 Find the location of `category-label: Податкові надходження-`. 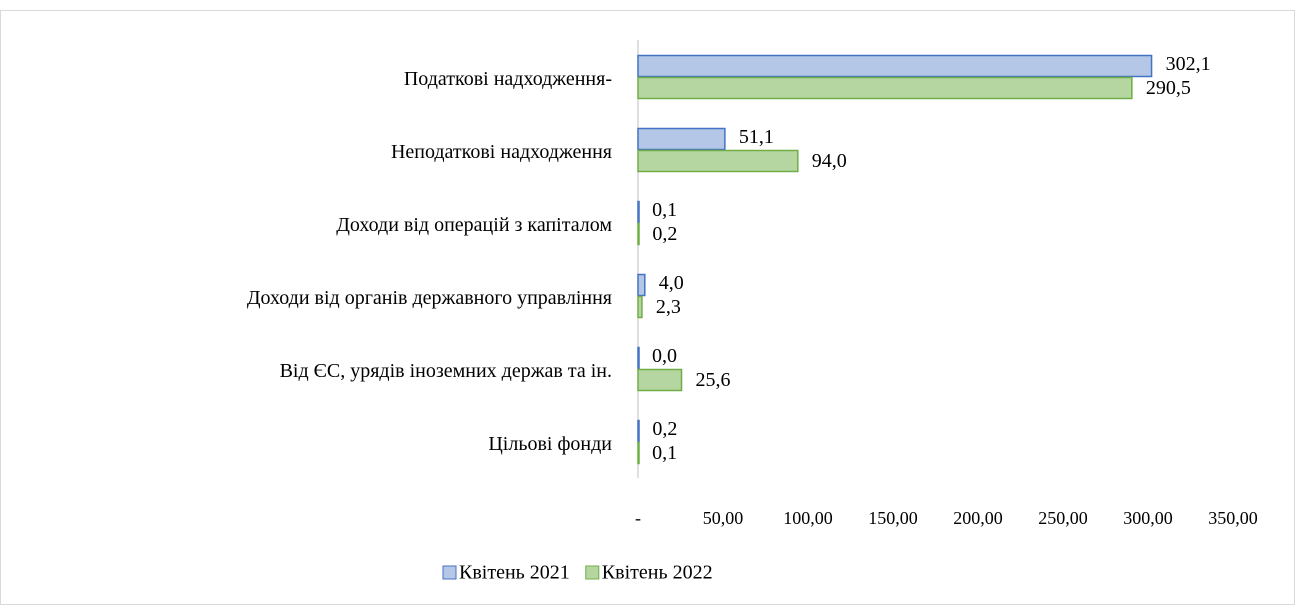

category-label: Податкові надходження- is located at coordinates (508, 79).